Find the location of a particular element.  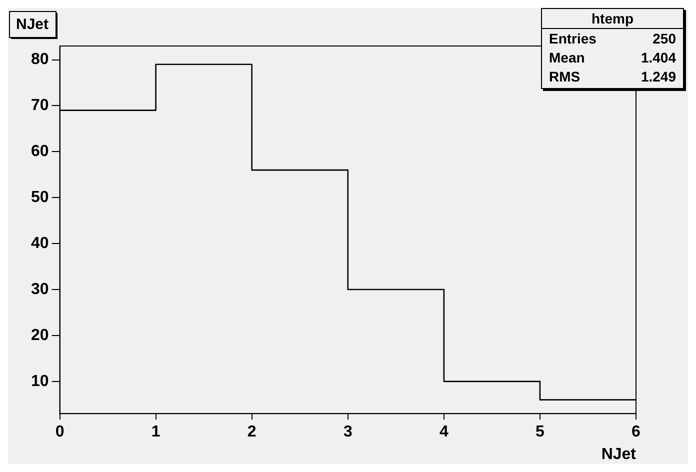

x-tick-label: 1 is located at coordinates (155, 432).